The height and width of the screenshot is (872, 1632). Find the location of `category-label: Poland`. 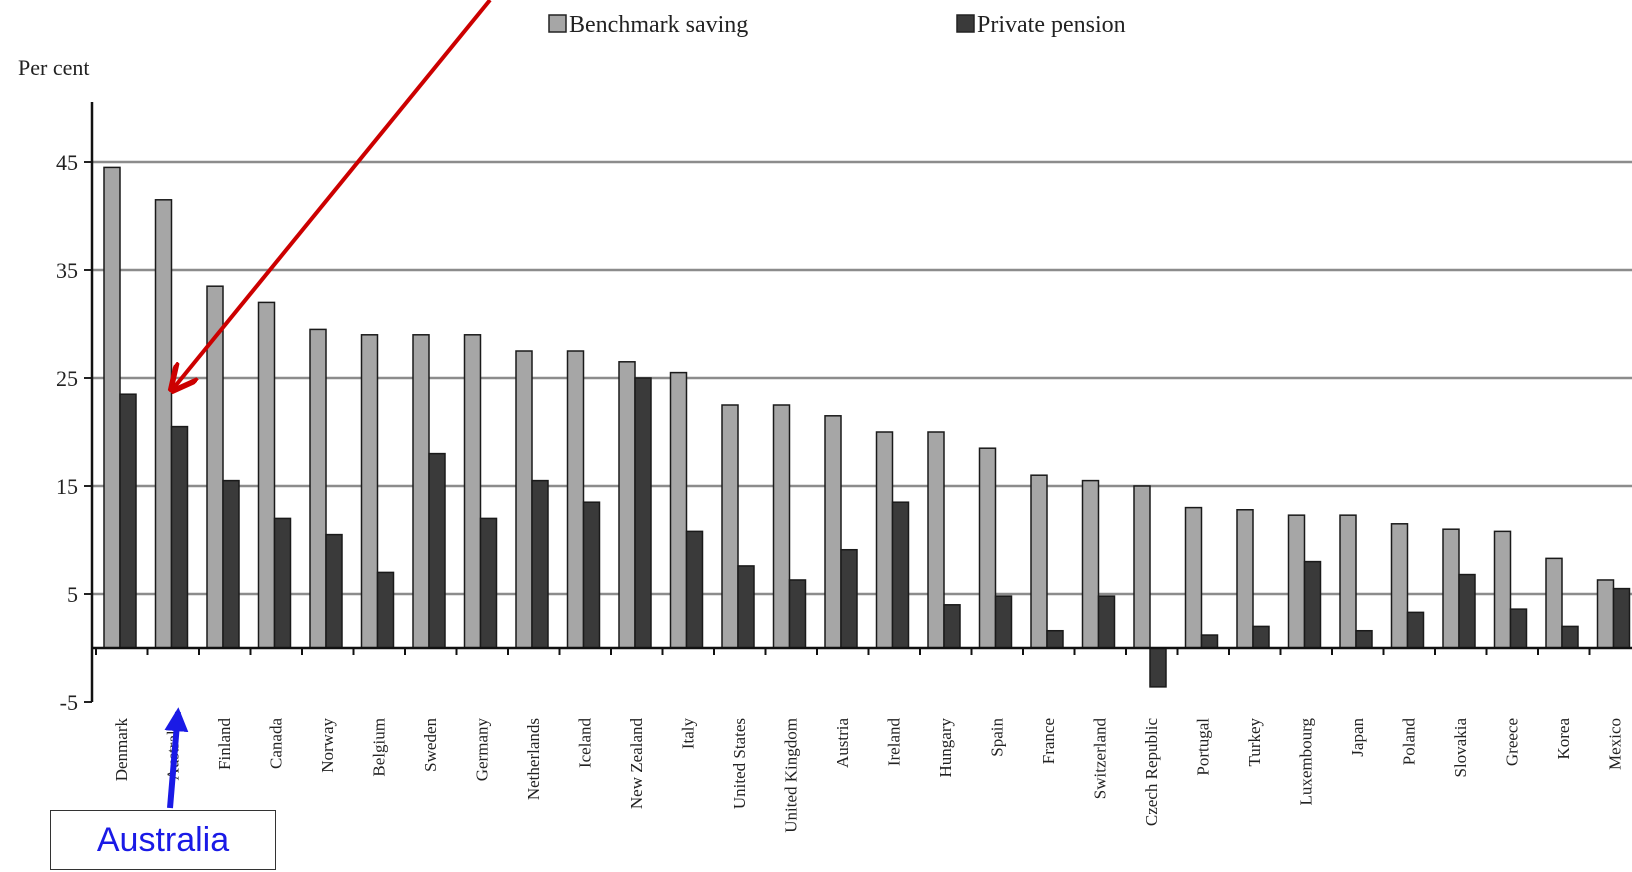

category-label: Poland is located at coordinates (1408, 742).